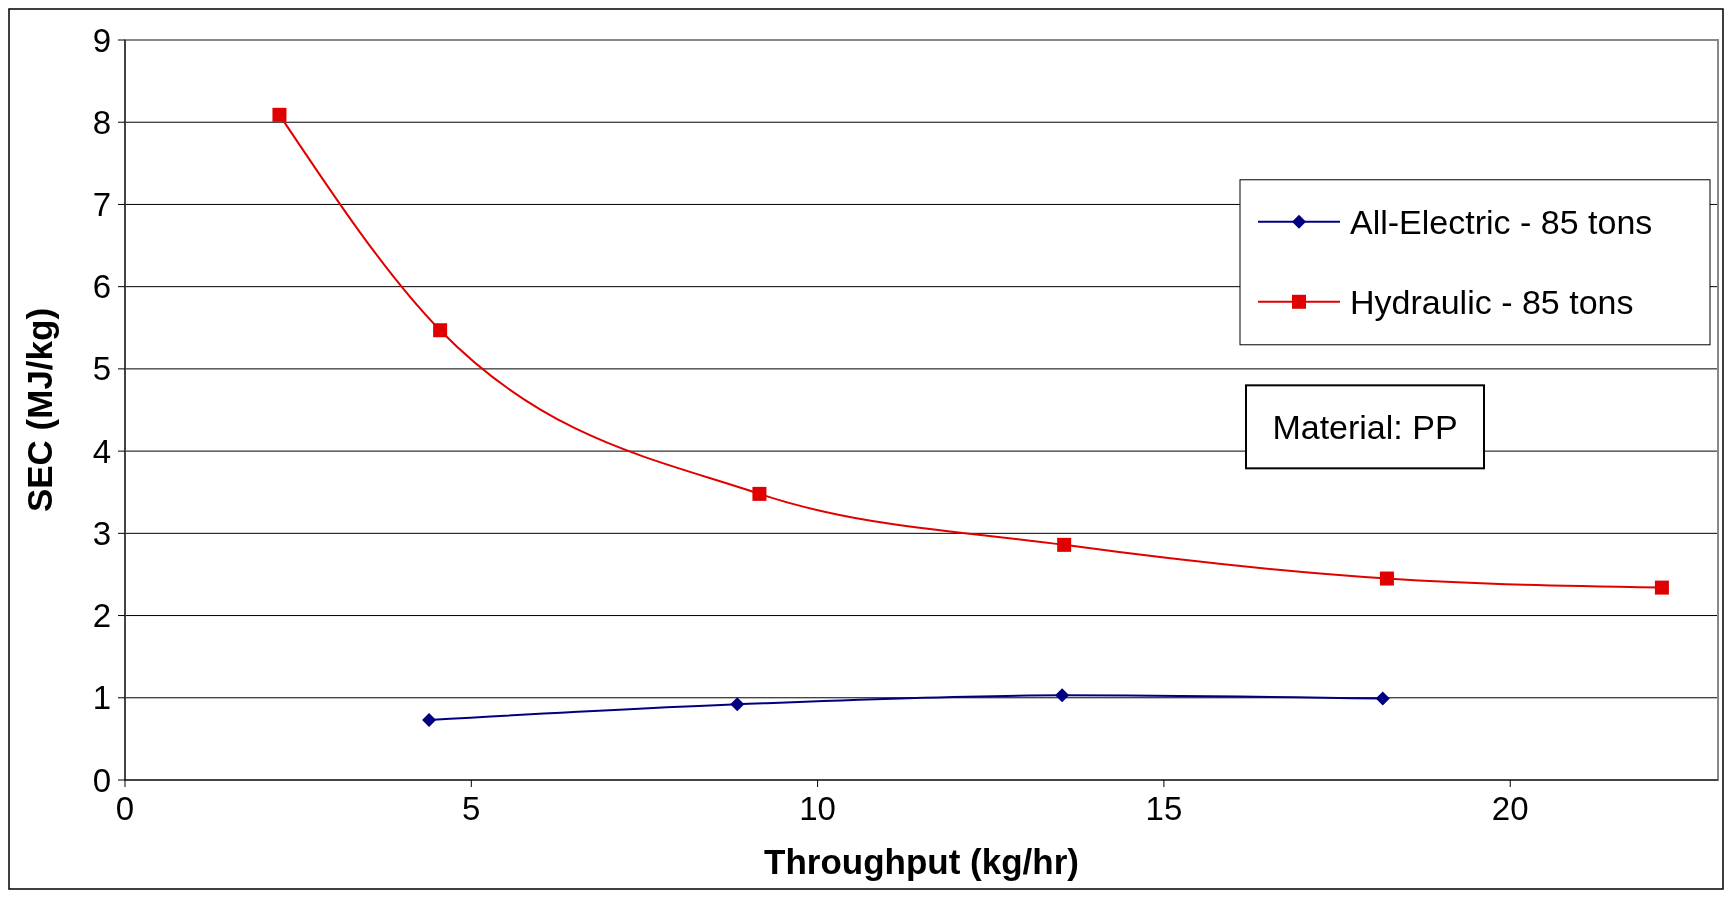  Describe the element at coordinates (101, 204) in the screenshot. I see `y-tick-label: 7` at that location.